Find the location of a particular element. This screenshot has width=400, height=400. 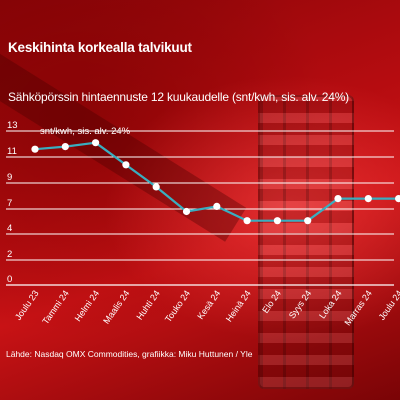

x-tick-label: Kesä 24 is located at coordinates (208, 304).